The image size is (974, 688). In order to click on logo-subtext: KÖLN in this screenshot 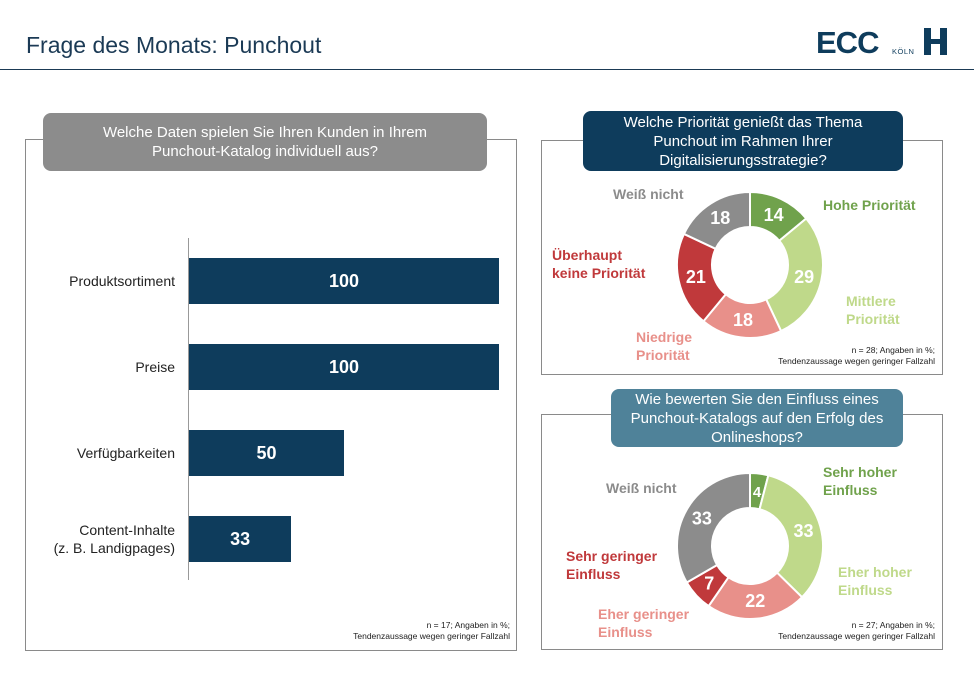, I will do `click(903, 51)`.